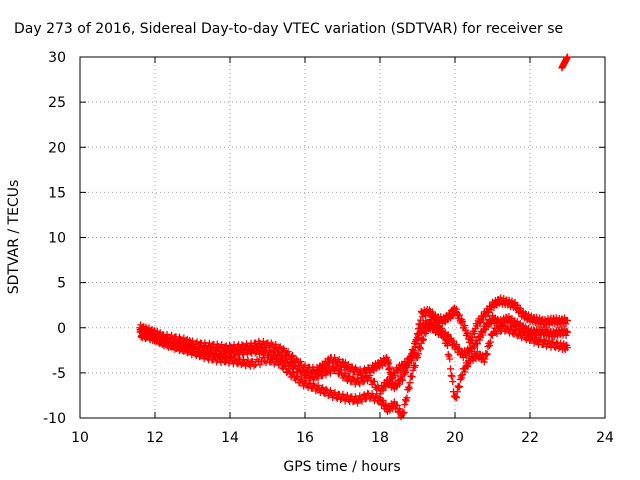  Describe the element at coordinates (61, 284) in the screenshot. I see `y-tick-label: 5` at that location.